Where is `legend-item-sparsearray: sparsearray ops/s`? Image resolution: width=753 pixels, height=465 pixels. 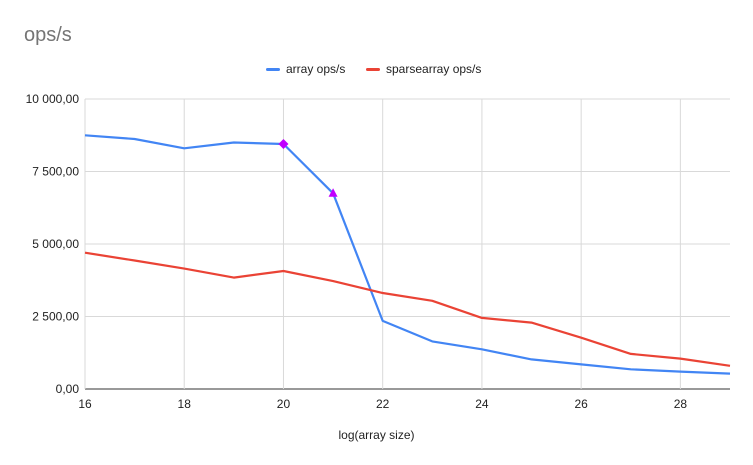
legend-item-sparsearray: sparsearray ops/s is located at coordinates (423, 69).